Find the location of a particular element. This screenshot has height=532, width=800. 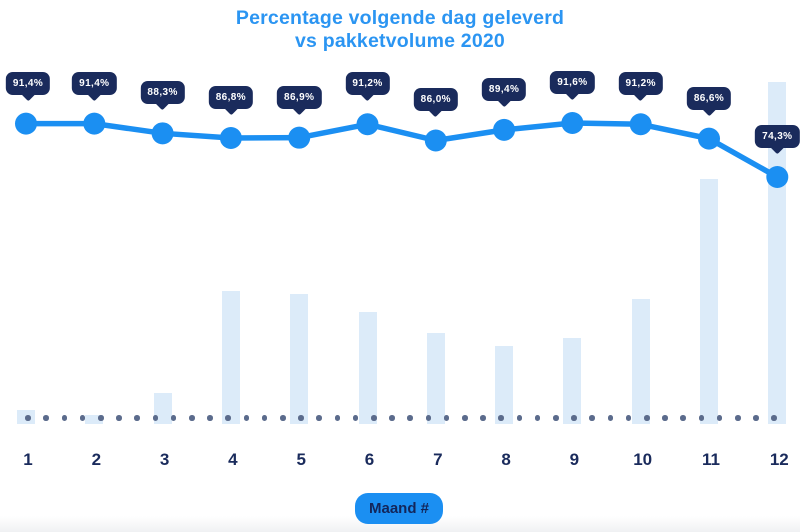

percentage-callout-month-9: 91,6% is located at coordinates (572, 83).